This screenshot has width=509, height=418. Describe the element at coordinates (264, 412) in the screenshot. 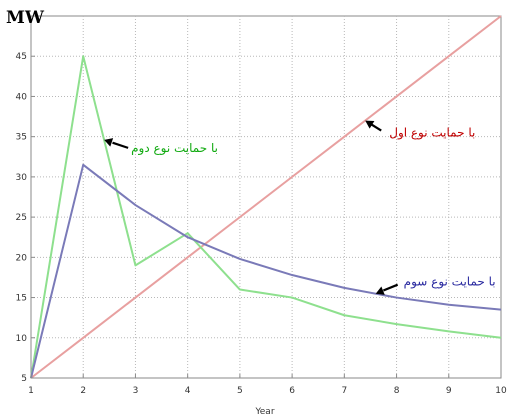

I see `x-axis-label: Year` at that location.